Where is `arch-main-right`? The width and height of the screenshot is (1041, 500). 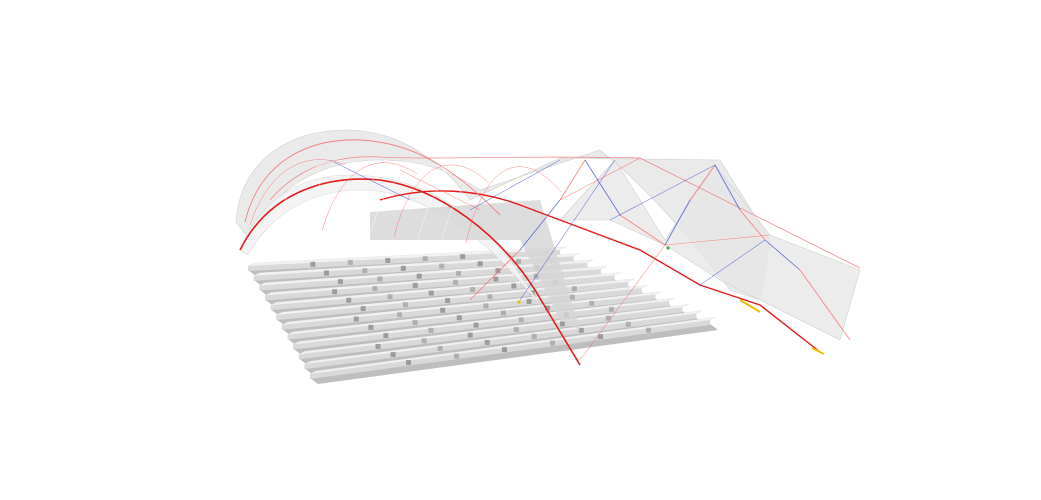 arch-main-right is located at coordinates (600, 271).